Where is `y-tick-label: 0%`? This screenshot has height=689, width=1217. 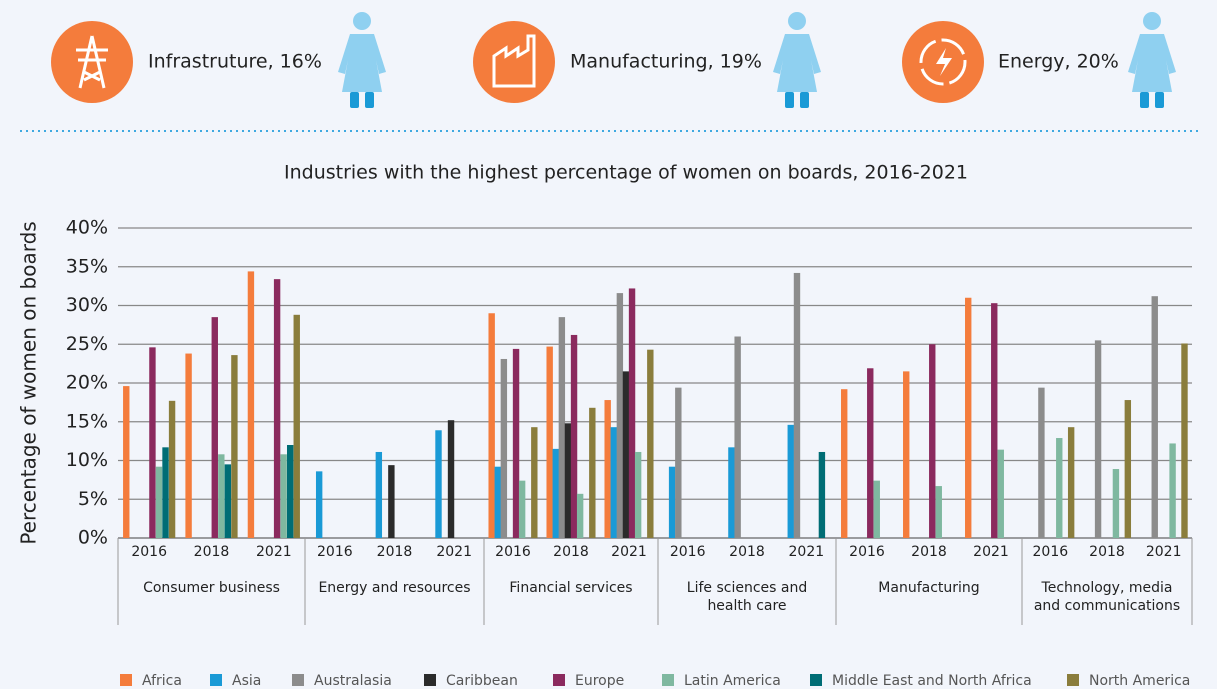 y-tick-label: 0% is located at coordinates (93, 538).